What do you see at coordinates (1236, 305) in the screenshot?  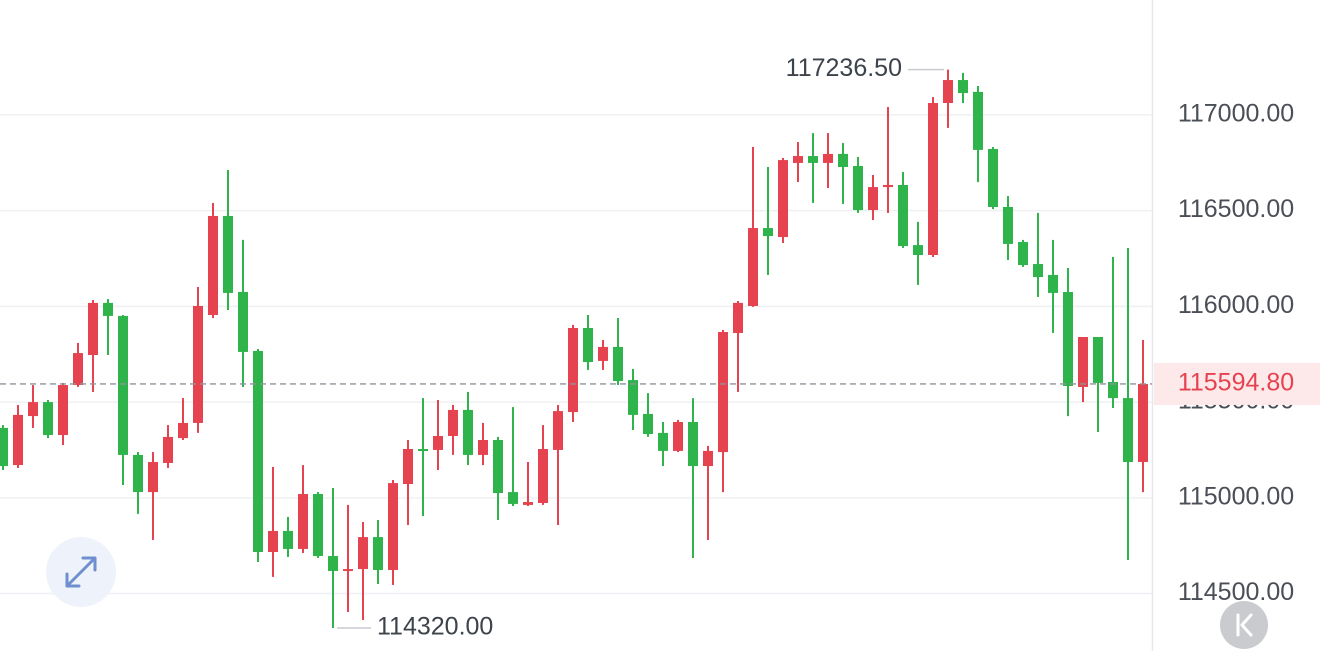 I see `y-tick-label: 116000.00` at bounding box center [1236, 305].